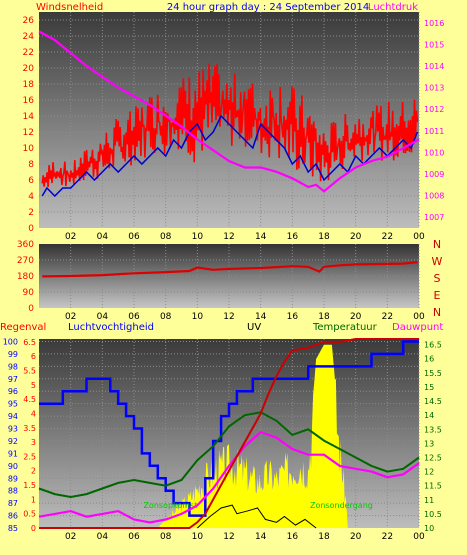  Describe the element at coordinates (324, 317) in the screenshot. I see `panel2-xtick: 18` at that location.